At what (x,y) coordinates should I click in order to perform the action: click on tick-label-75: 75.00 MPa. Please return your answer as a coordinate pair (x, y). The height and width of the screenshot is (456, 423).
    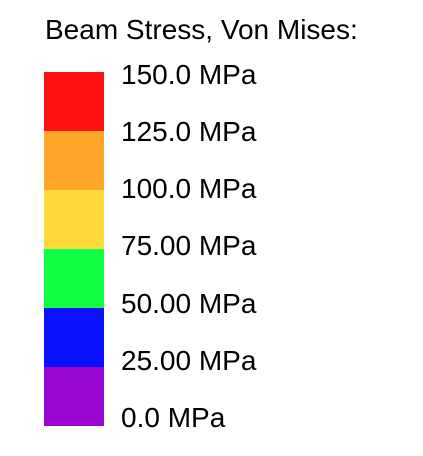
    Looking at the image, I should click on (189, 245).